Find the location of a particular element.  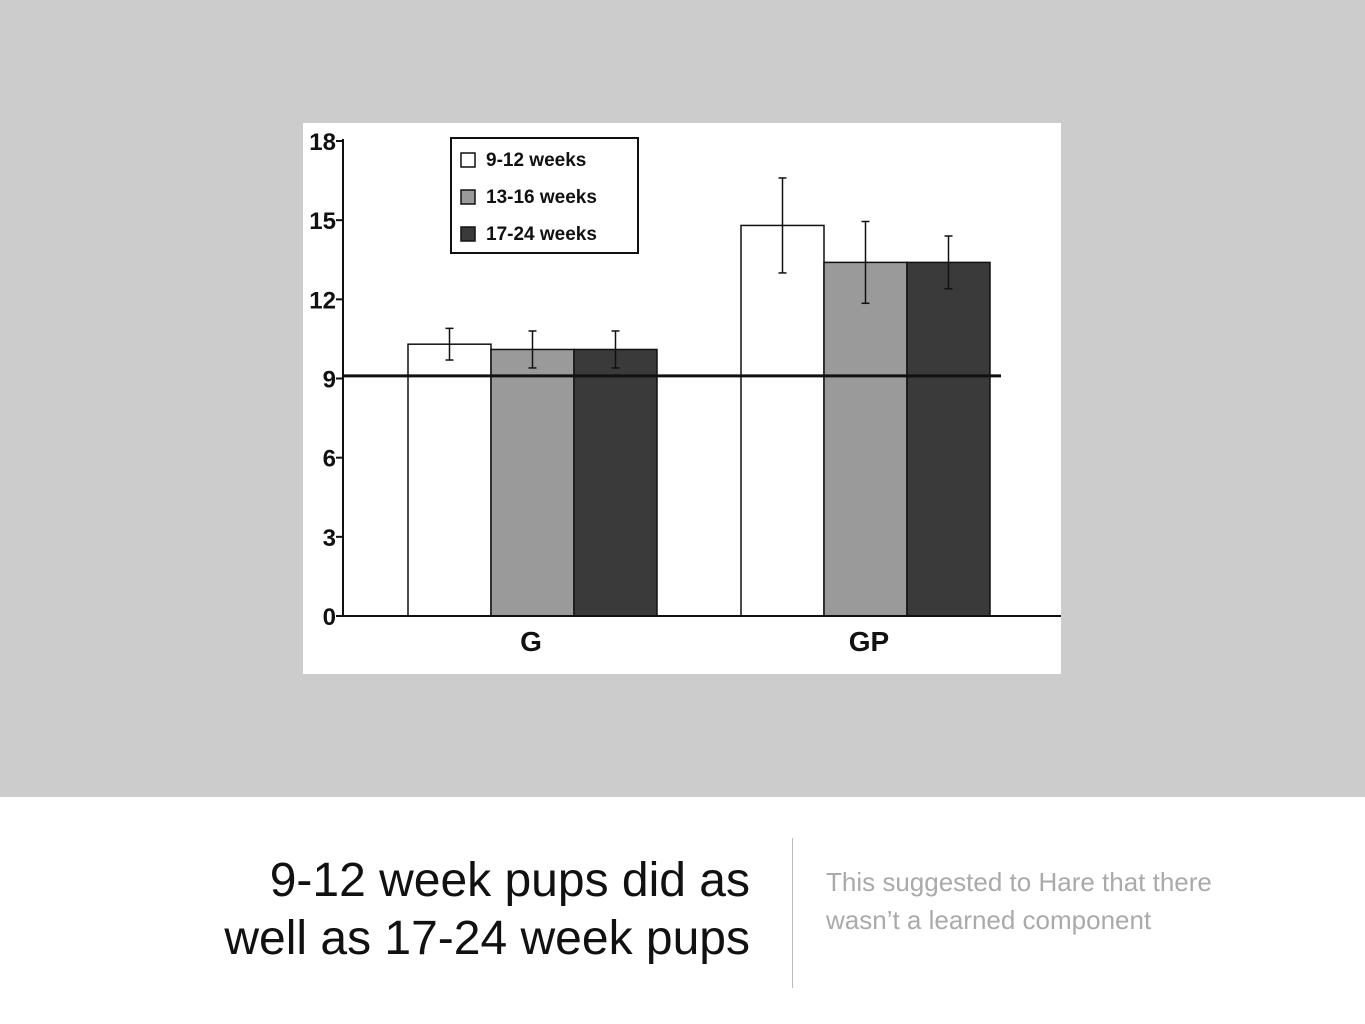

subtext-line-2: wasn’t a learned component is located at coordinates (989, 920).